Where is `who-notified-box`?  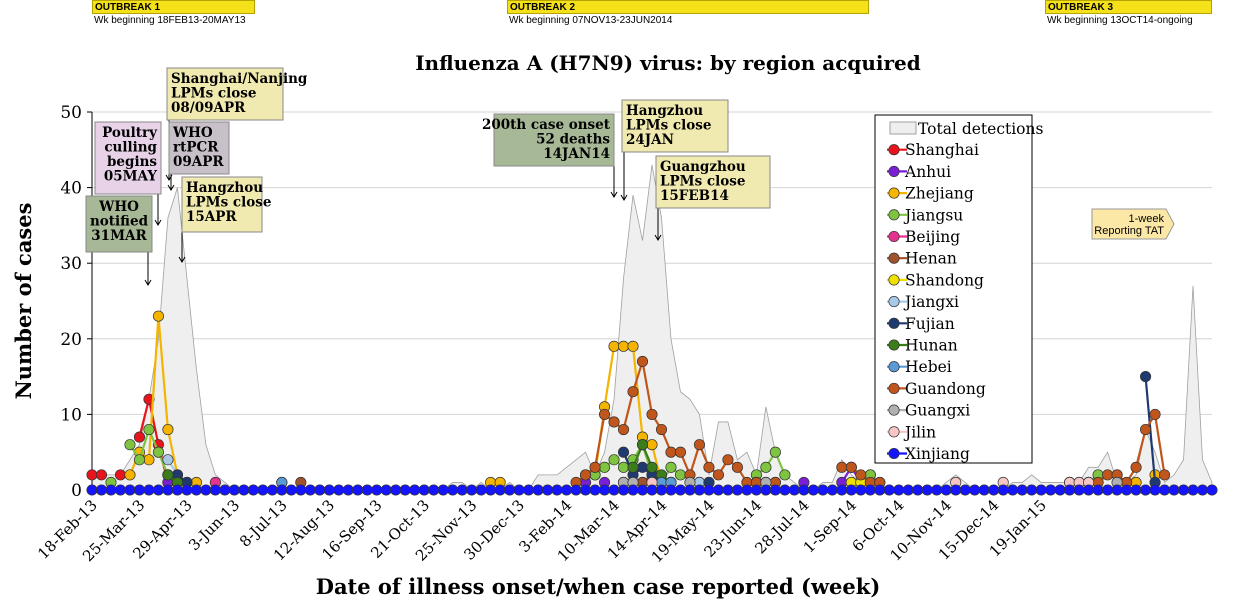
who-notified-box is located at coordinates (119, 224).